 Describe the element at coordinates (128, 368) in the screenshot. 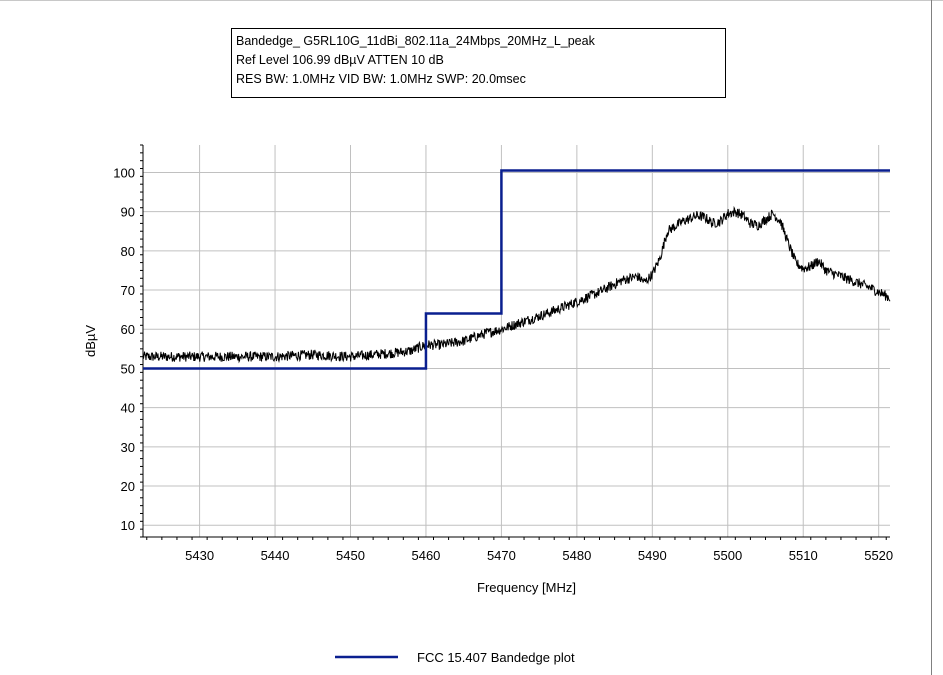

I see `y-tick-label: 50` at that location.